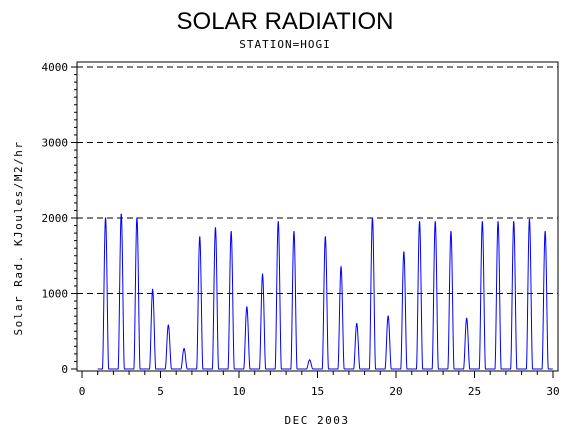  Describe the element at coordinates (18, 238) in the screenshot. I see `y-axis-label: Solar Rad. KJoules/M2/hr` at that location.